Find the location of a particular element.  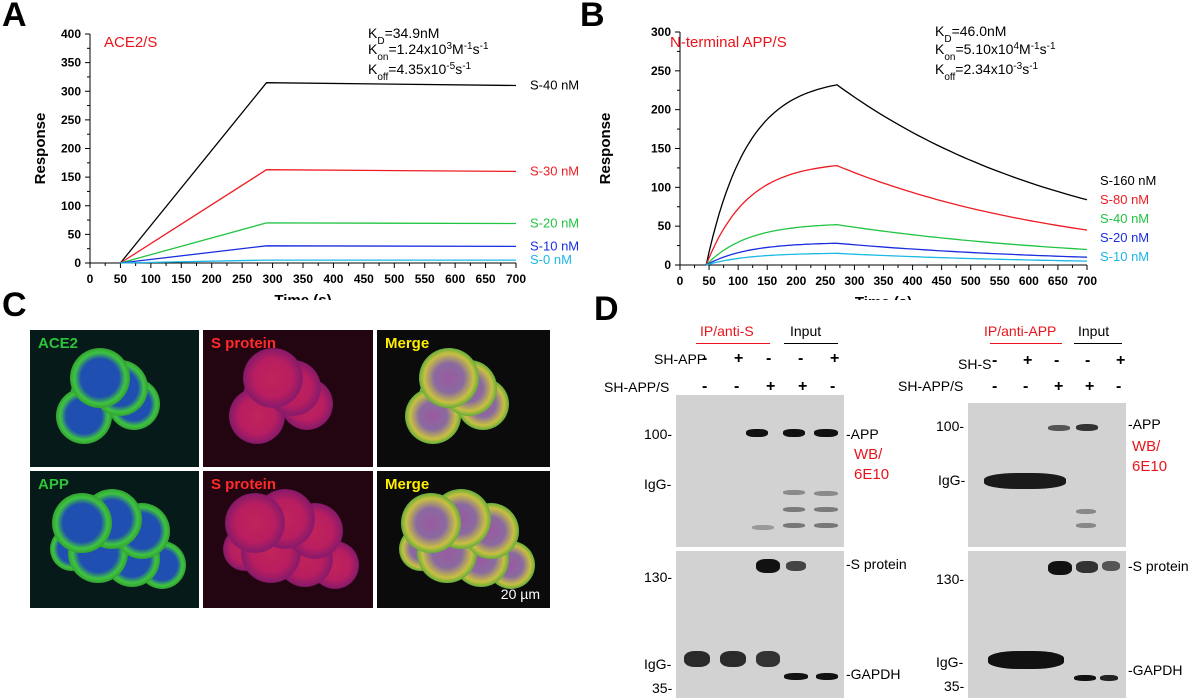

chart-a-y-tick-label: 200 is located at coordinates (71, 149).